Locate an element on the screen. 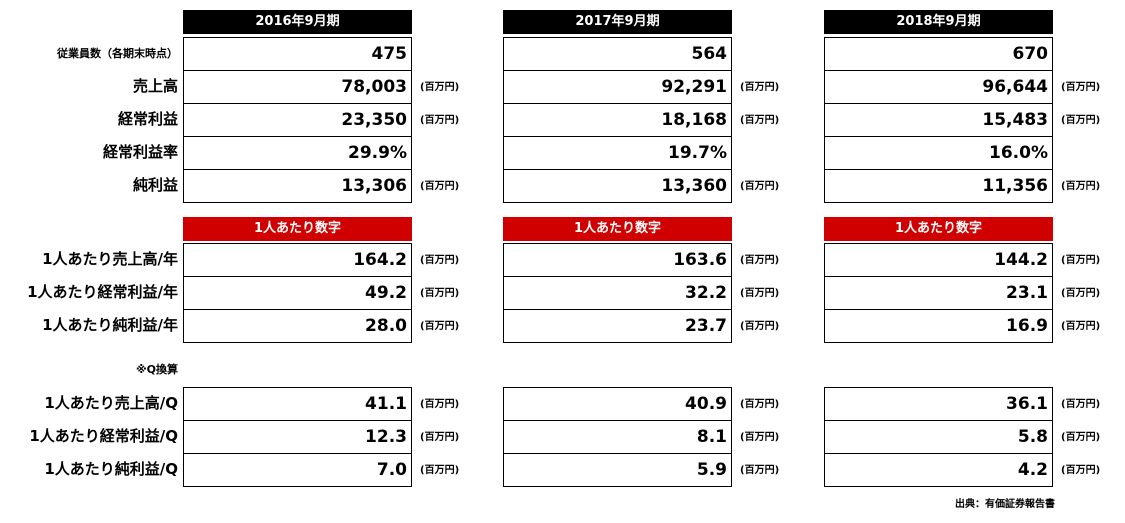 The height and width of the screenshot is (523, 1125). value-cell: 13,306 is located at coordinates (297, 186).